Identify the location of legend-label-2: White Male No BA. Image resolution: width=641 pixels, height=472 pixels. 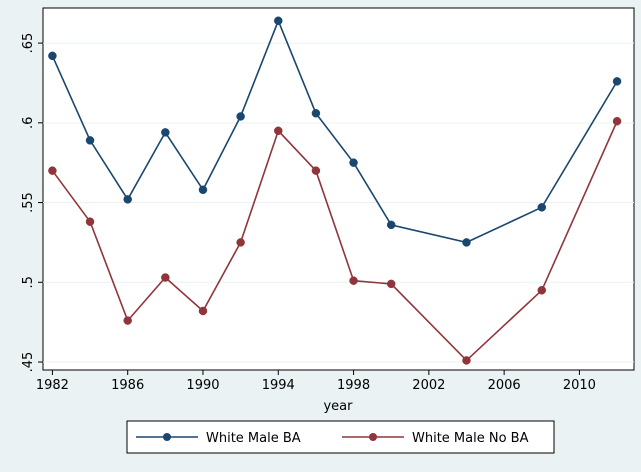
(470, 438).